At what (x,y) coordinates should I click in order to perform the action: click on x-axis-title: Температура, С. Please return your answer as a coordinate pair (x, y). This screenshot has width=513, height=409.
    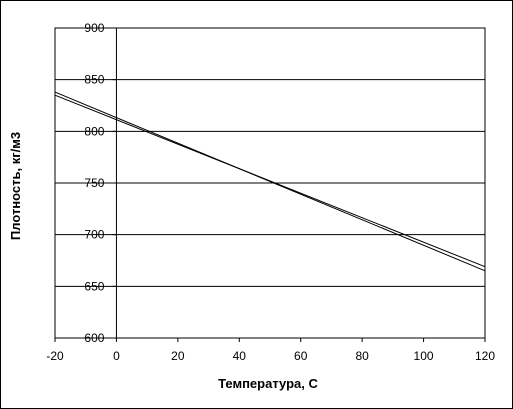
    Looking at the image, I should click on (268, 383).